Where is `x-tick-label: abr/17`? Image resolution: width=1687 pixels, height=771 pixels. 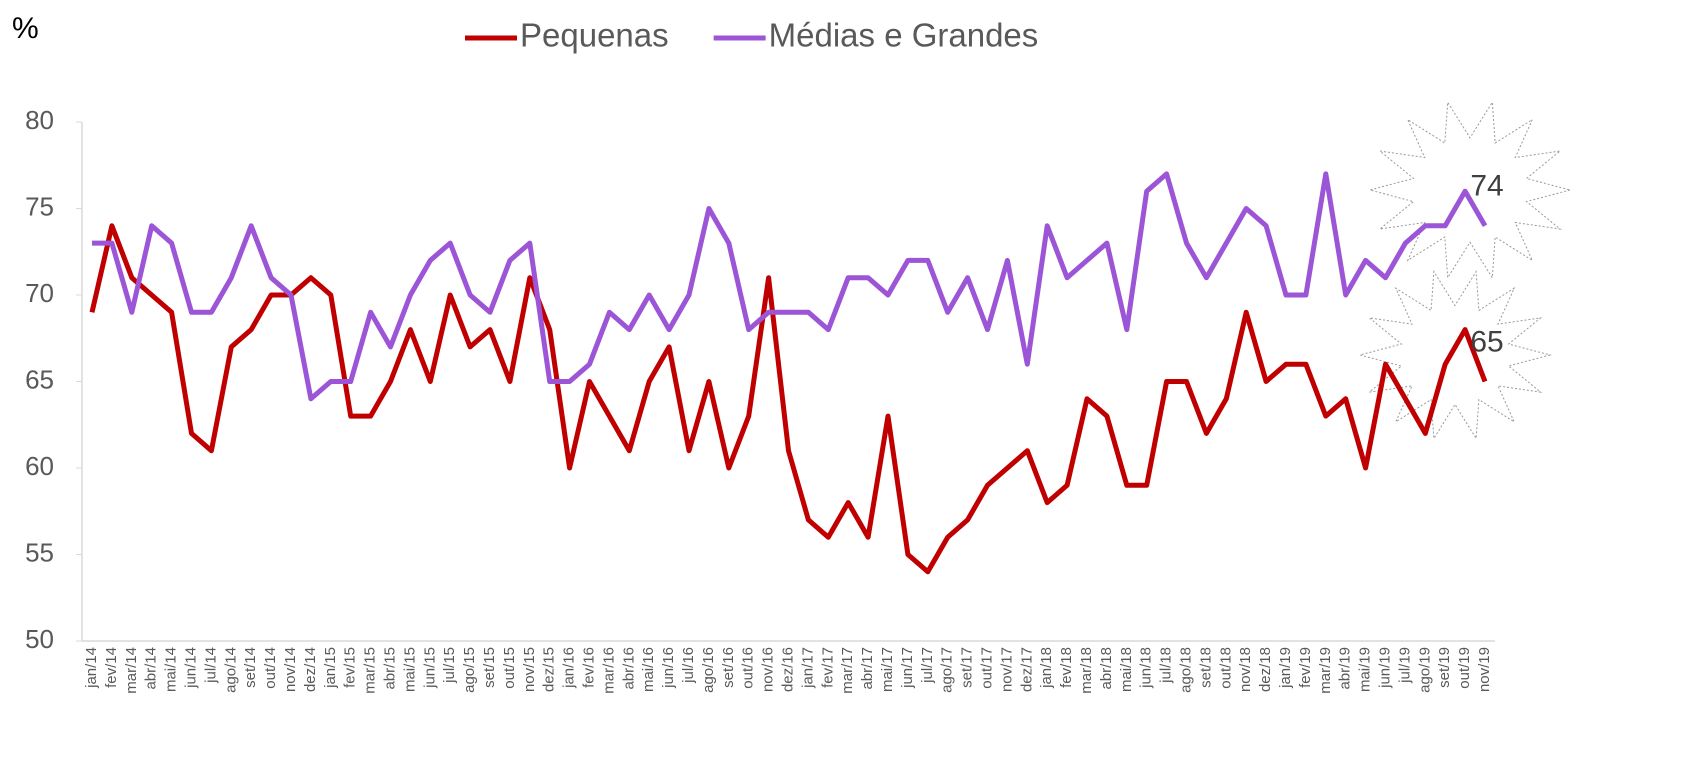
x-tick-label: abr/17 is located at coordinates (867, 668).